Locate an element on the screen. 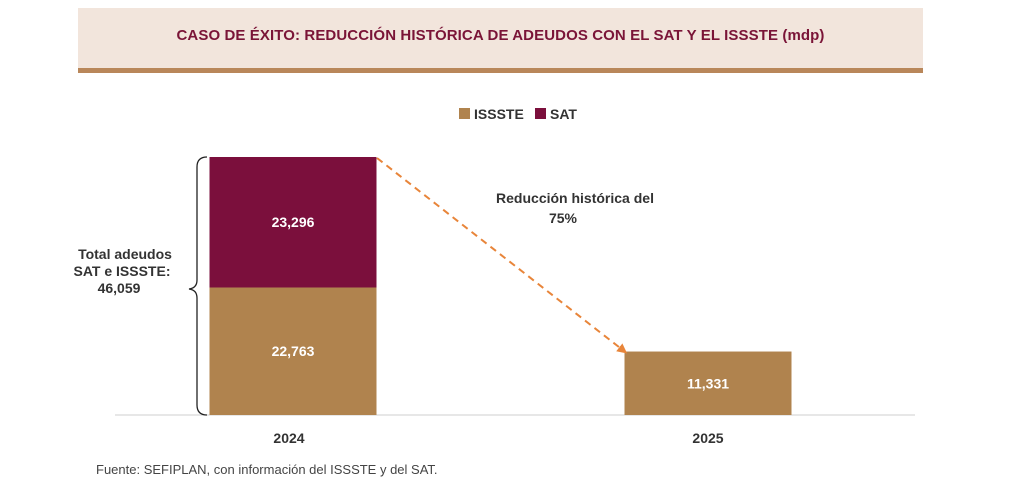  total-annotation-line-2: SAT e ISSSTE: is located at coordinates (122, 271).